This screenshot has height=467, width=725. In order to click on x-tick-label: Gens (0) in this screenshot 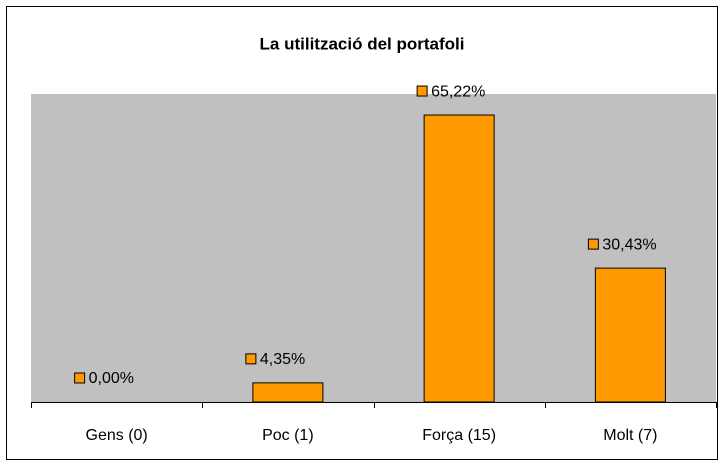, I will do `click(117, 435)`.